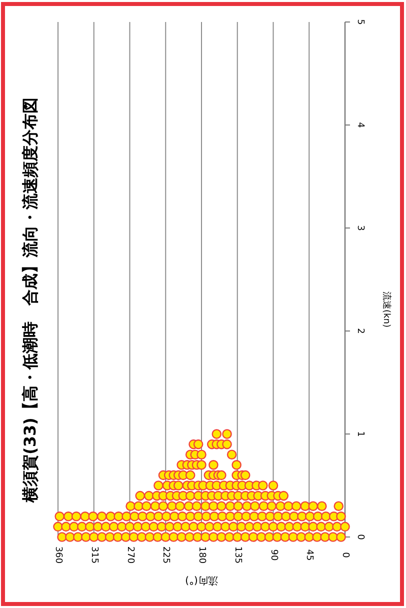 This screenshot has width=406, height=608. What do you see at coordinates (360, 228) in the screenshot?
I see `y-tick-label: 3` at bounding box center [360, 228].